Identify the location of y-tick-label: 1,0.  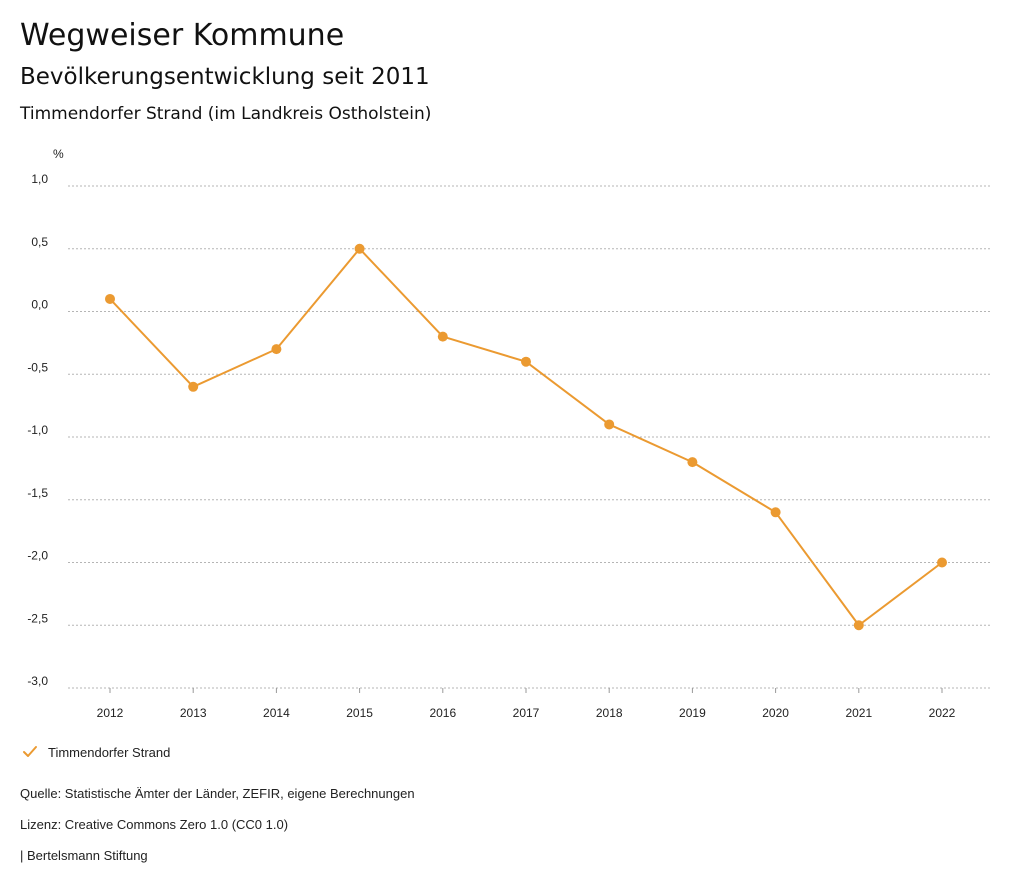
(39, 179).